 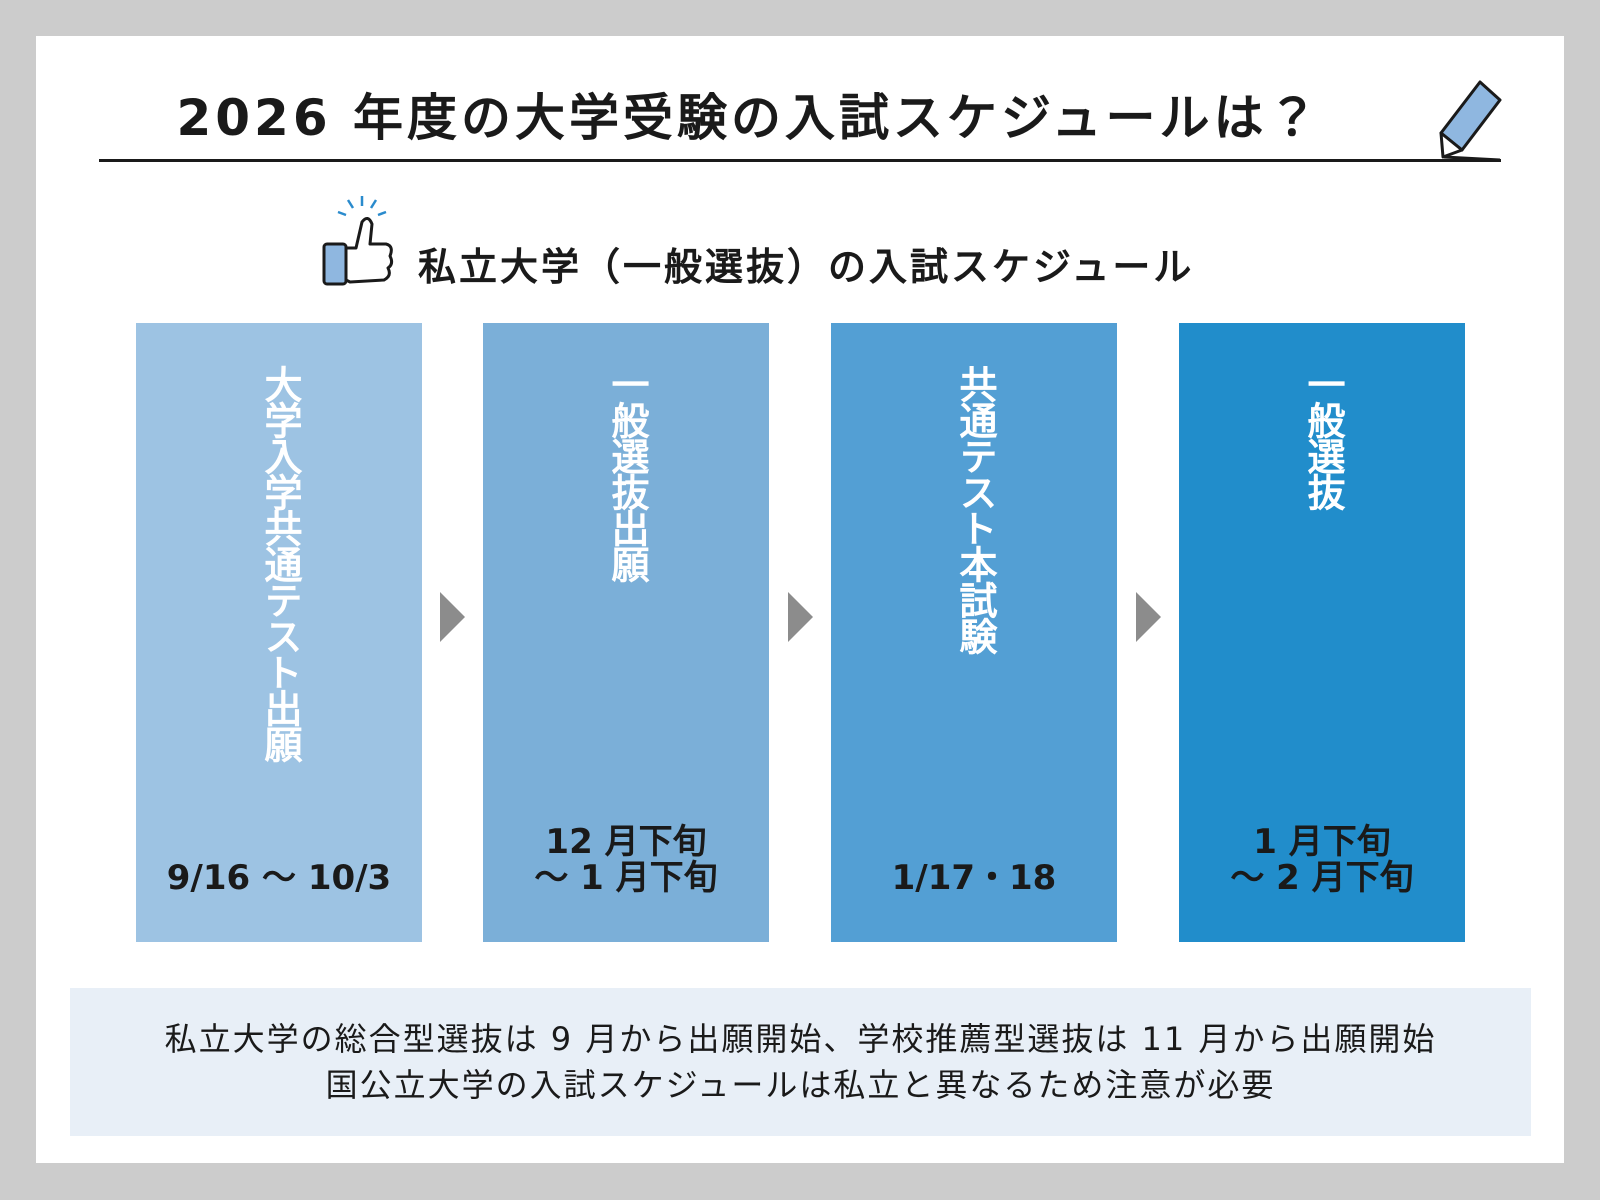 I want to click on step-date: 1/17・18, so click(x=974, y=878).